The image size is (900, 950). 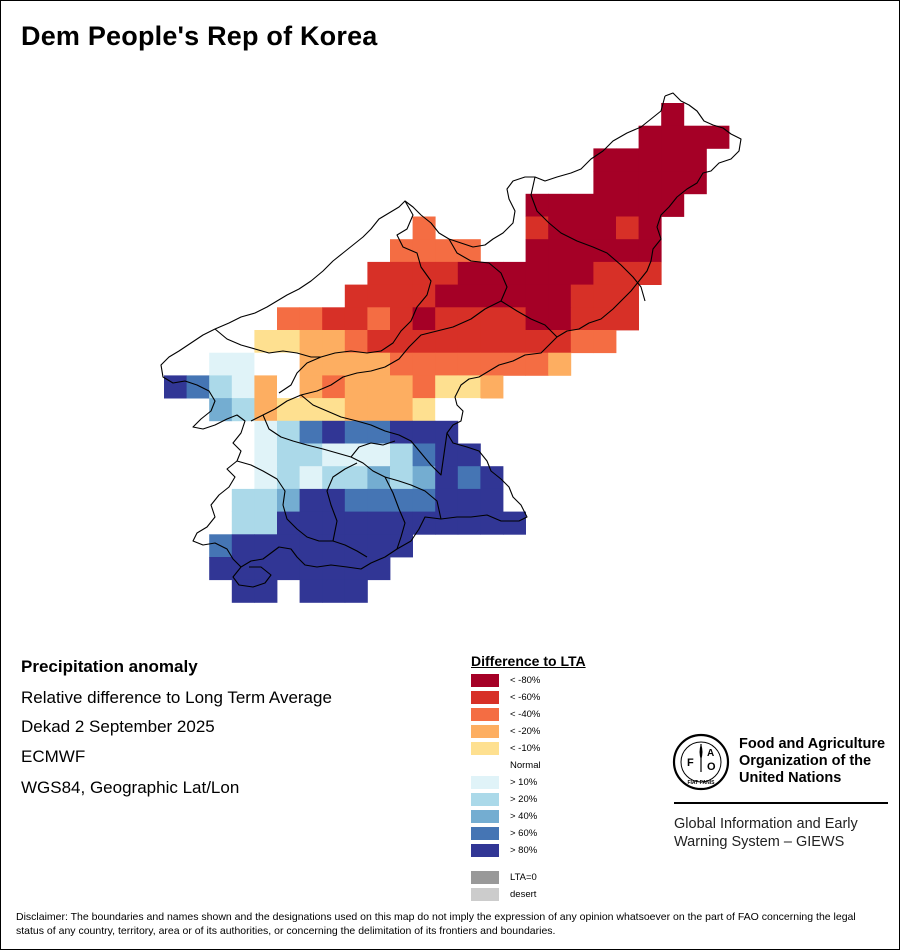 What do you see at coordinates (766, 824) in the screenshot?
I see `giews-line: Global Information and Early` at bounding box center [766, 824].